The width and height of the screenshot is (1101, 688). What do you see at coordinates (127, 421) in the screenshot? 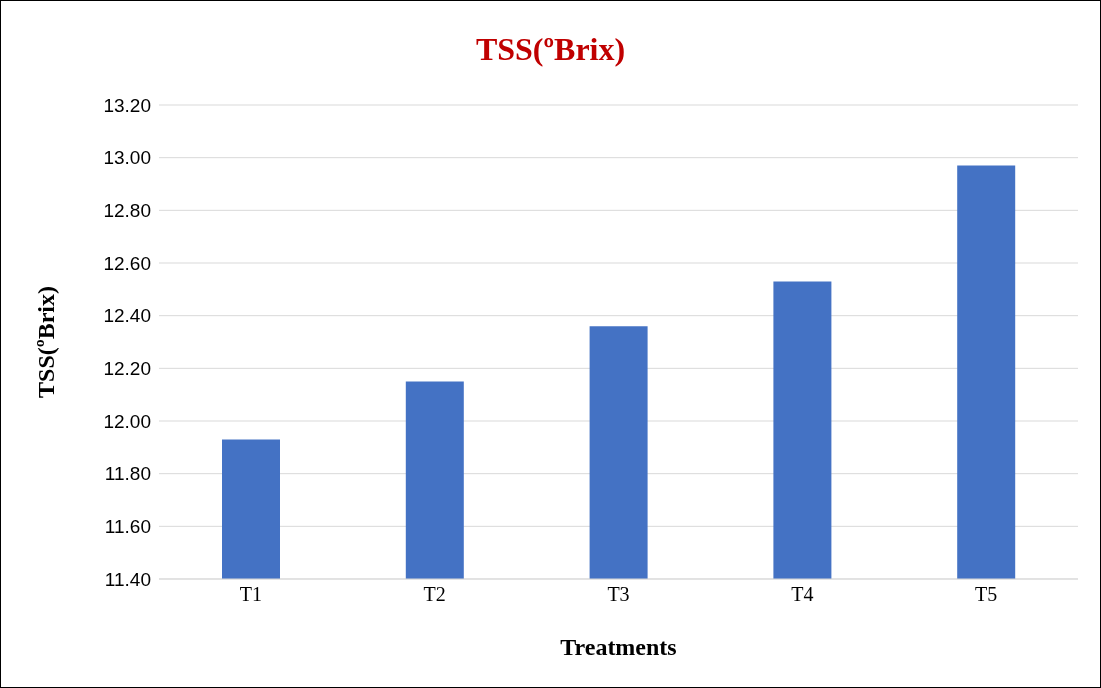
I see `y-tick-label: 12.00` at bounding box center [127, 421].